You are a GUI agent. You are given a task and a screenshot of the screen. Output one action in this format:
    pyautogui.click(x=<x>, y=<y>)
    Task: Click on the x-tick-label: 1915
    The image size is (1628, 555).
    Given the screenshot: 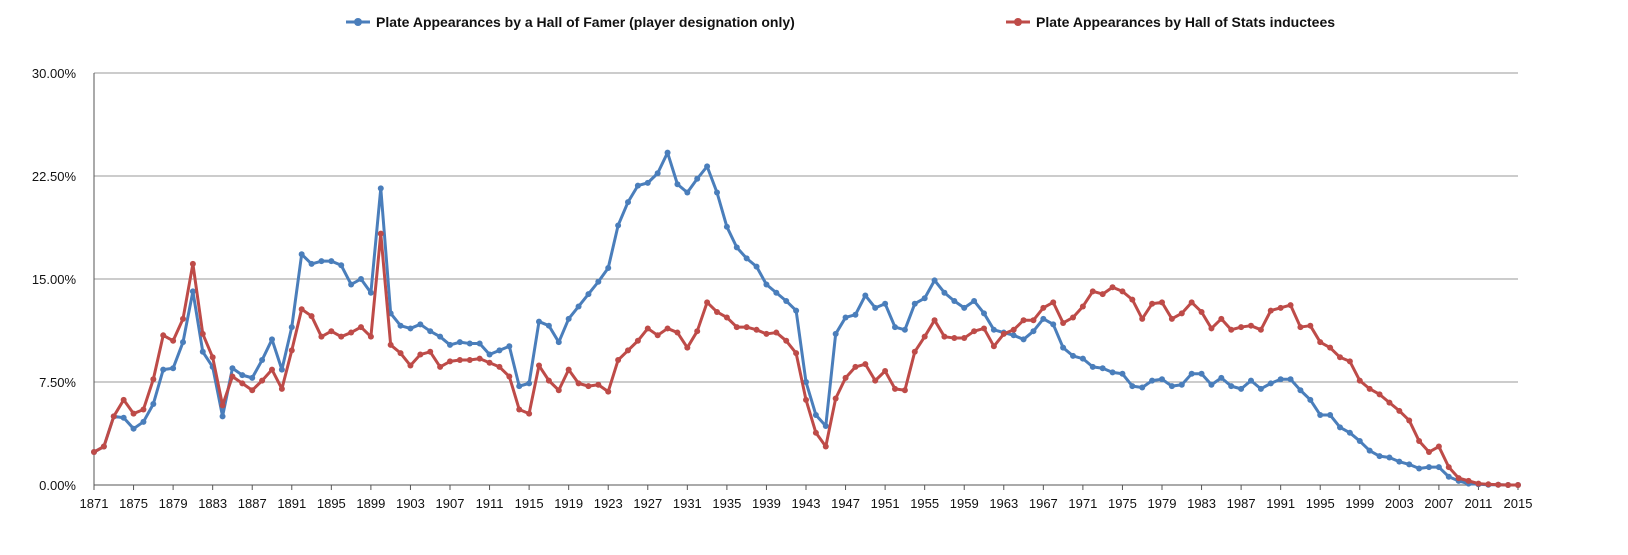 What is the action you would take?
    pyautogui.click(x=529, y=503)
    